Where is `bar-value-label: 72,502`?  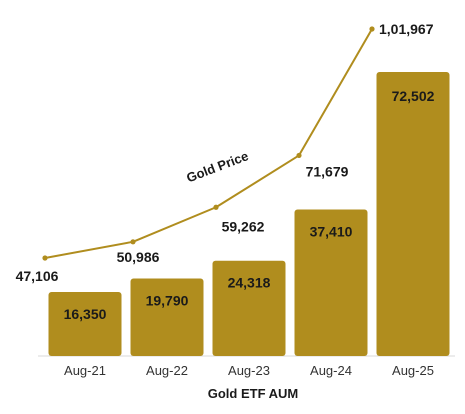 bar-value-label: 72,502 is located at coordinates (413, 96).